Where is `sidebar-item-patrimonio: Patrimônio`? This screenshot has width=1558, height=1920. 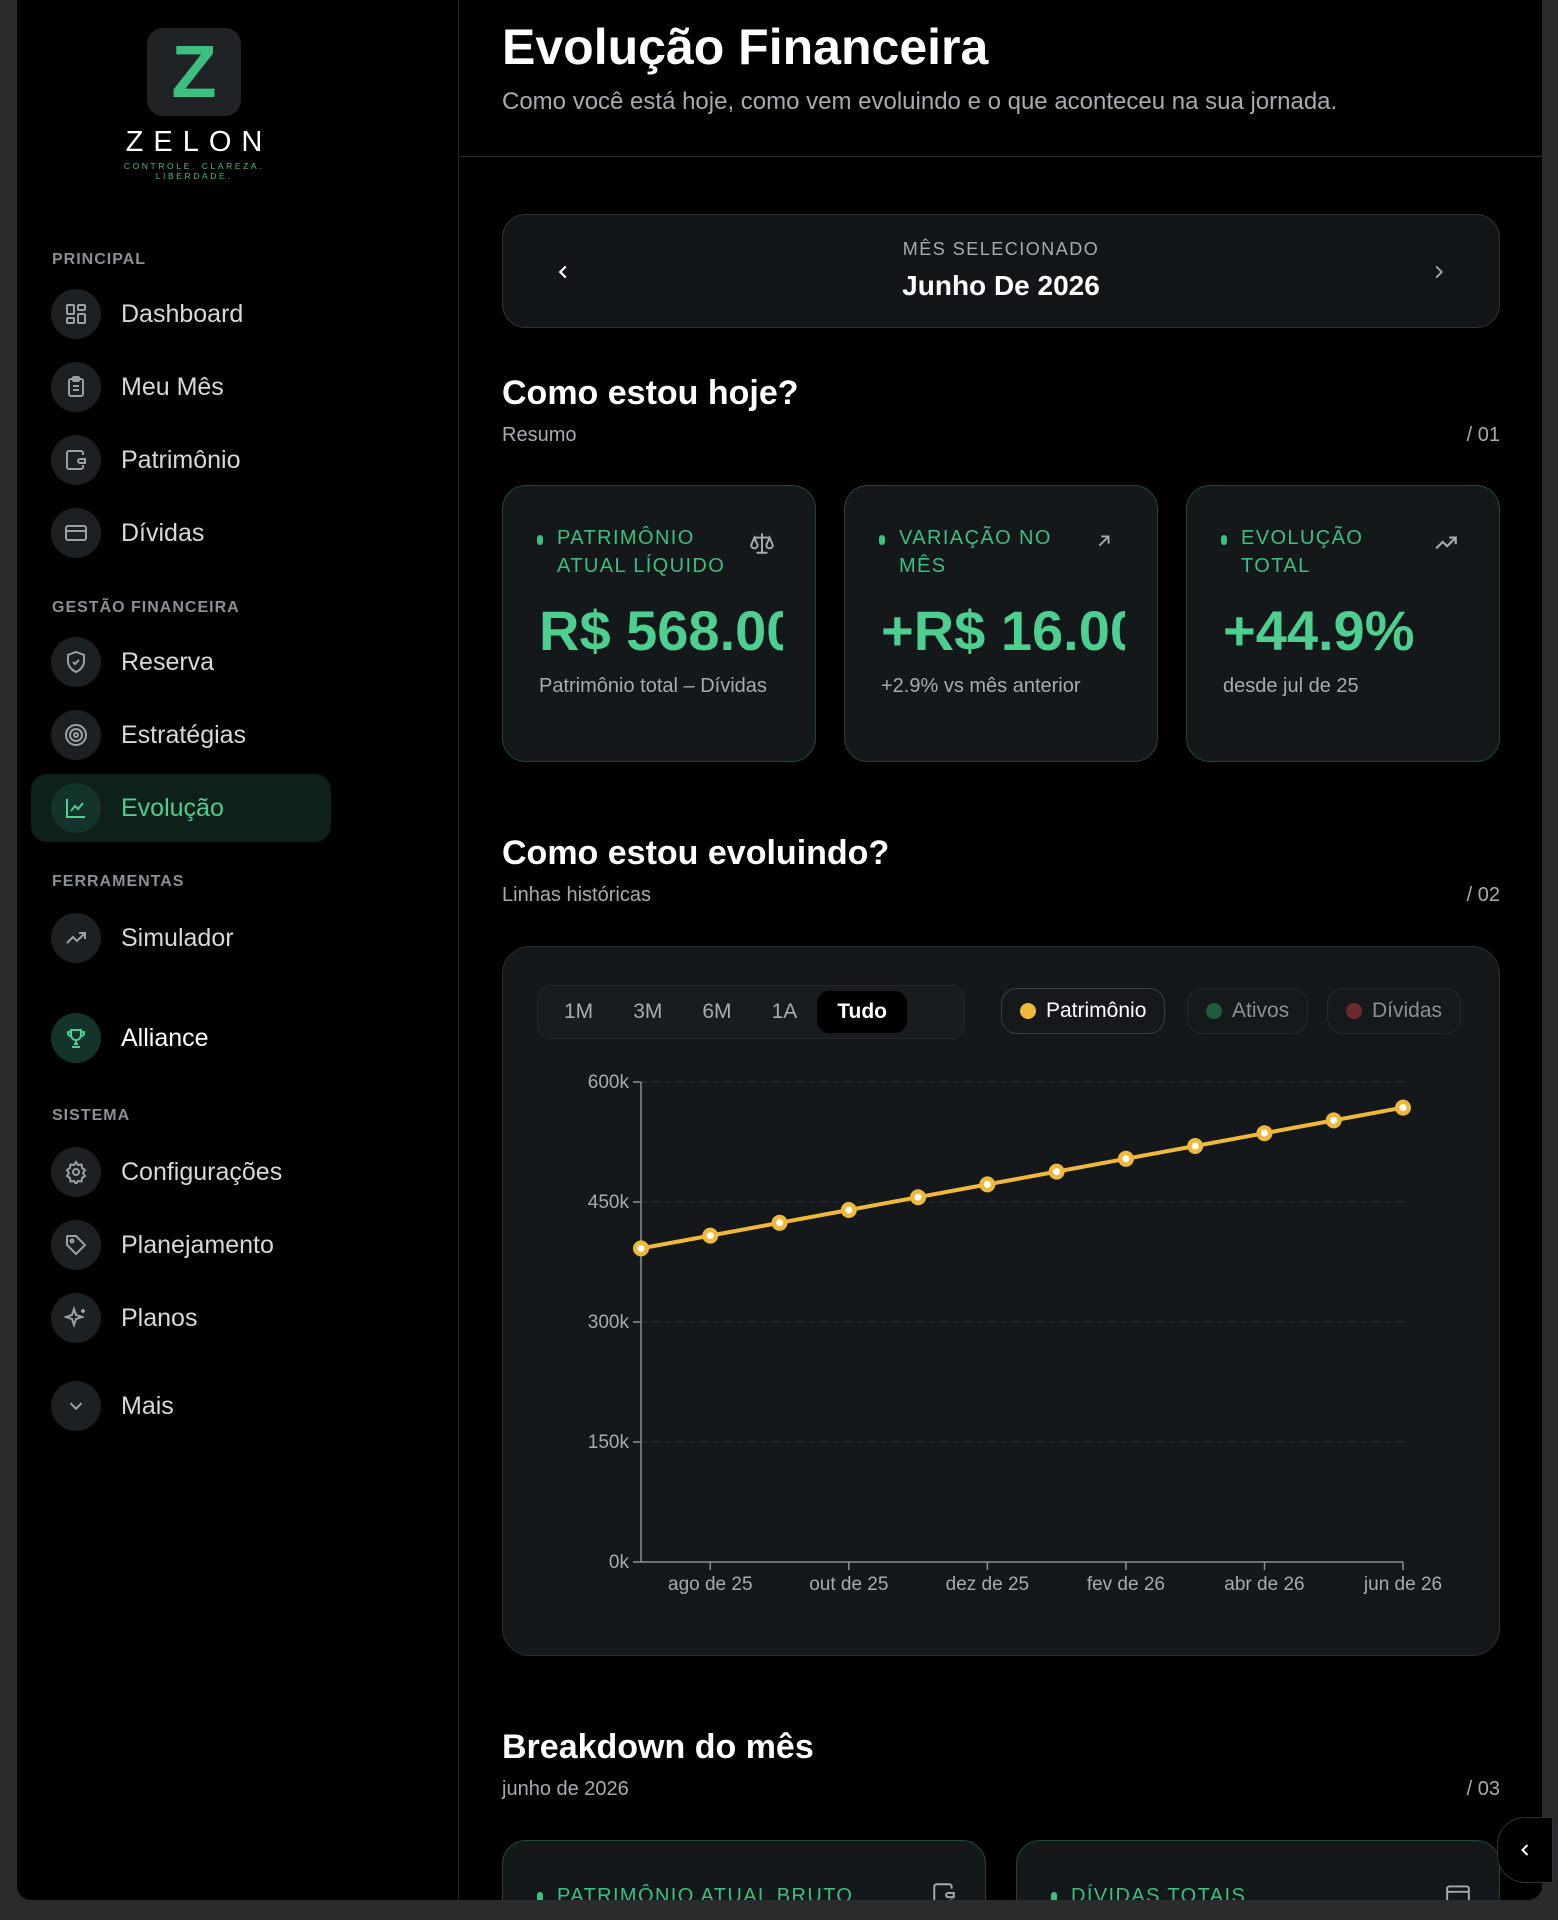
sidebar-item-patrimonio: Patrimônio is located at coordinates (181, 460).